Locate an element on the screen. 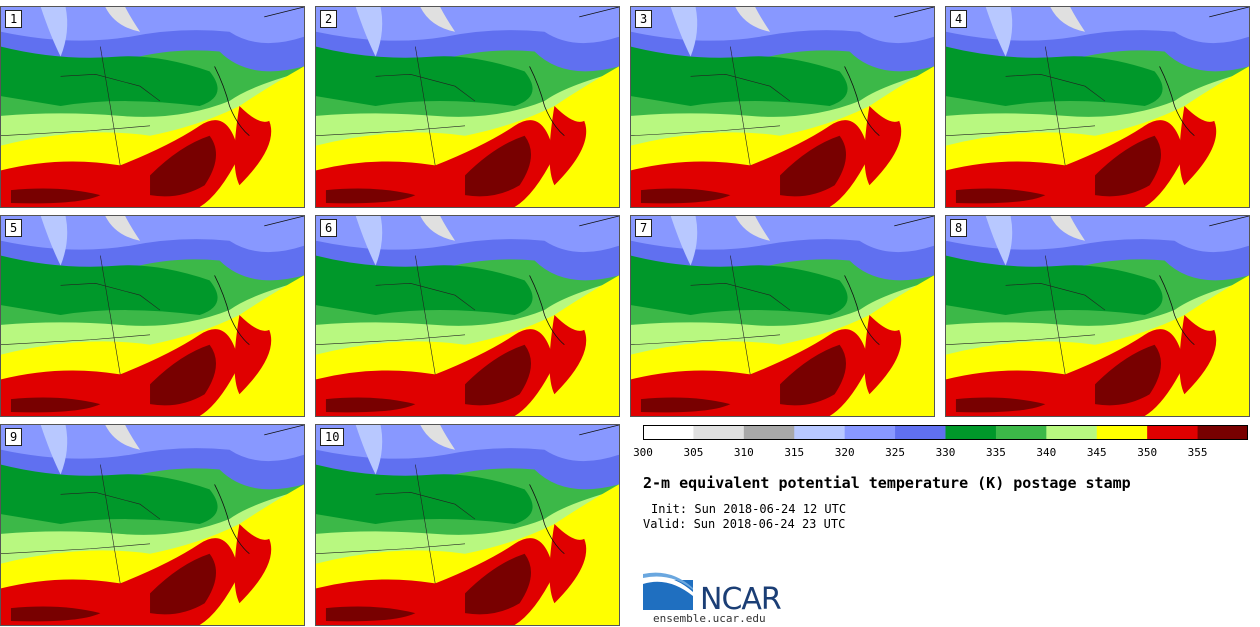 The image size is (1260, 627). colorbar-tick-label: 355 is located at coordinates (1197, 452).